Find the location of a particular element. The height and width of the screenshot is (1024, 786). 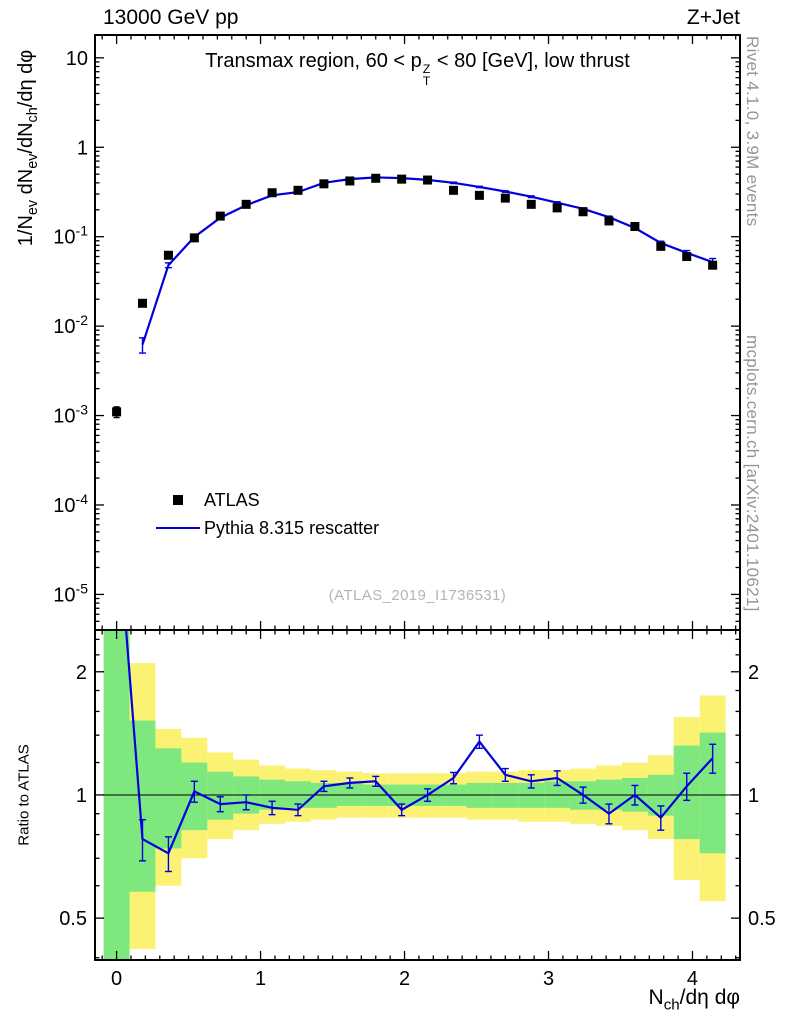

analysis-id-watermark: (ATLAS_2019_I1736531) is located at coordinates (417, 595).